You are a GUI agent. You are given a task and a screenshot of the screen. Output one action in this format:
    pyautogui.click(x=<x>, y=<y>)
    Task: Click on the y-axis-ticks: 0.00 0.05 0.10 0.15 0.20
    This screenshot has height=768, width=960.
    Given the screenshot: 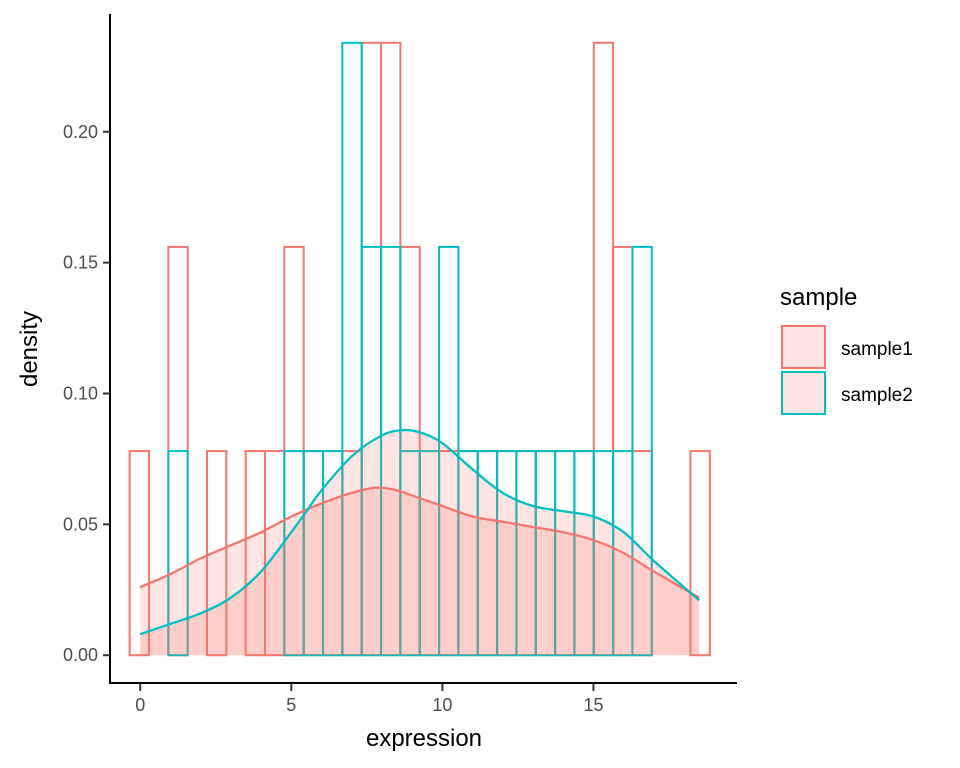 What is the action you would take?
    pyautogui.click(x=86, y=393)
    